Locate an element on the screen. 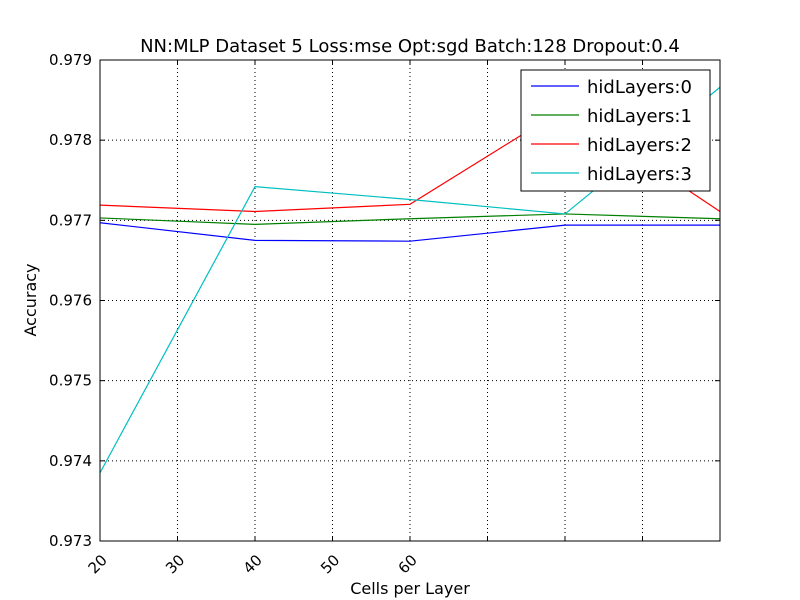 The width and height of the screenshot is (800, 600). legend-label: hidLayers:3 is located at coordinates (639, 174).